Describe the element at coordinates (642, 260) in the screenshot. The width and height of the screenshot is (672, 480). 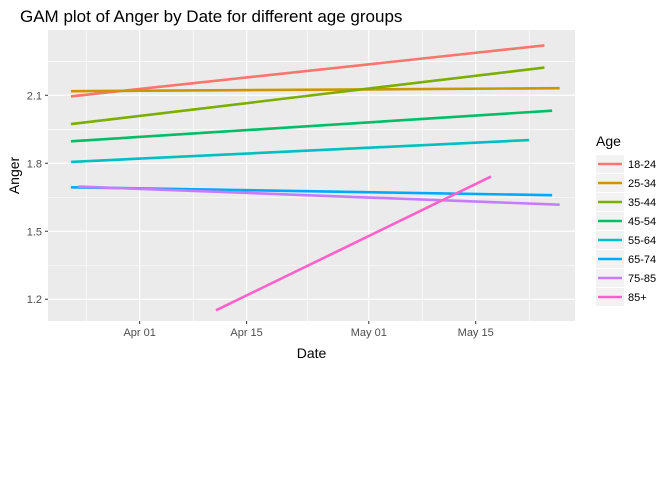
I see `legend-label: 65-74` at that location.